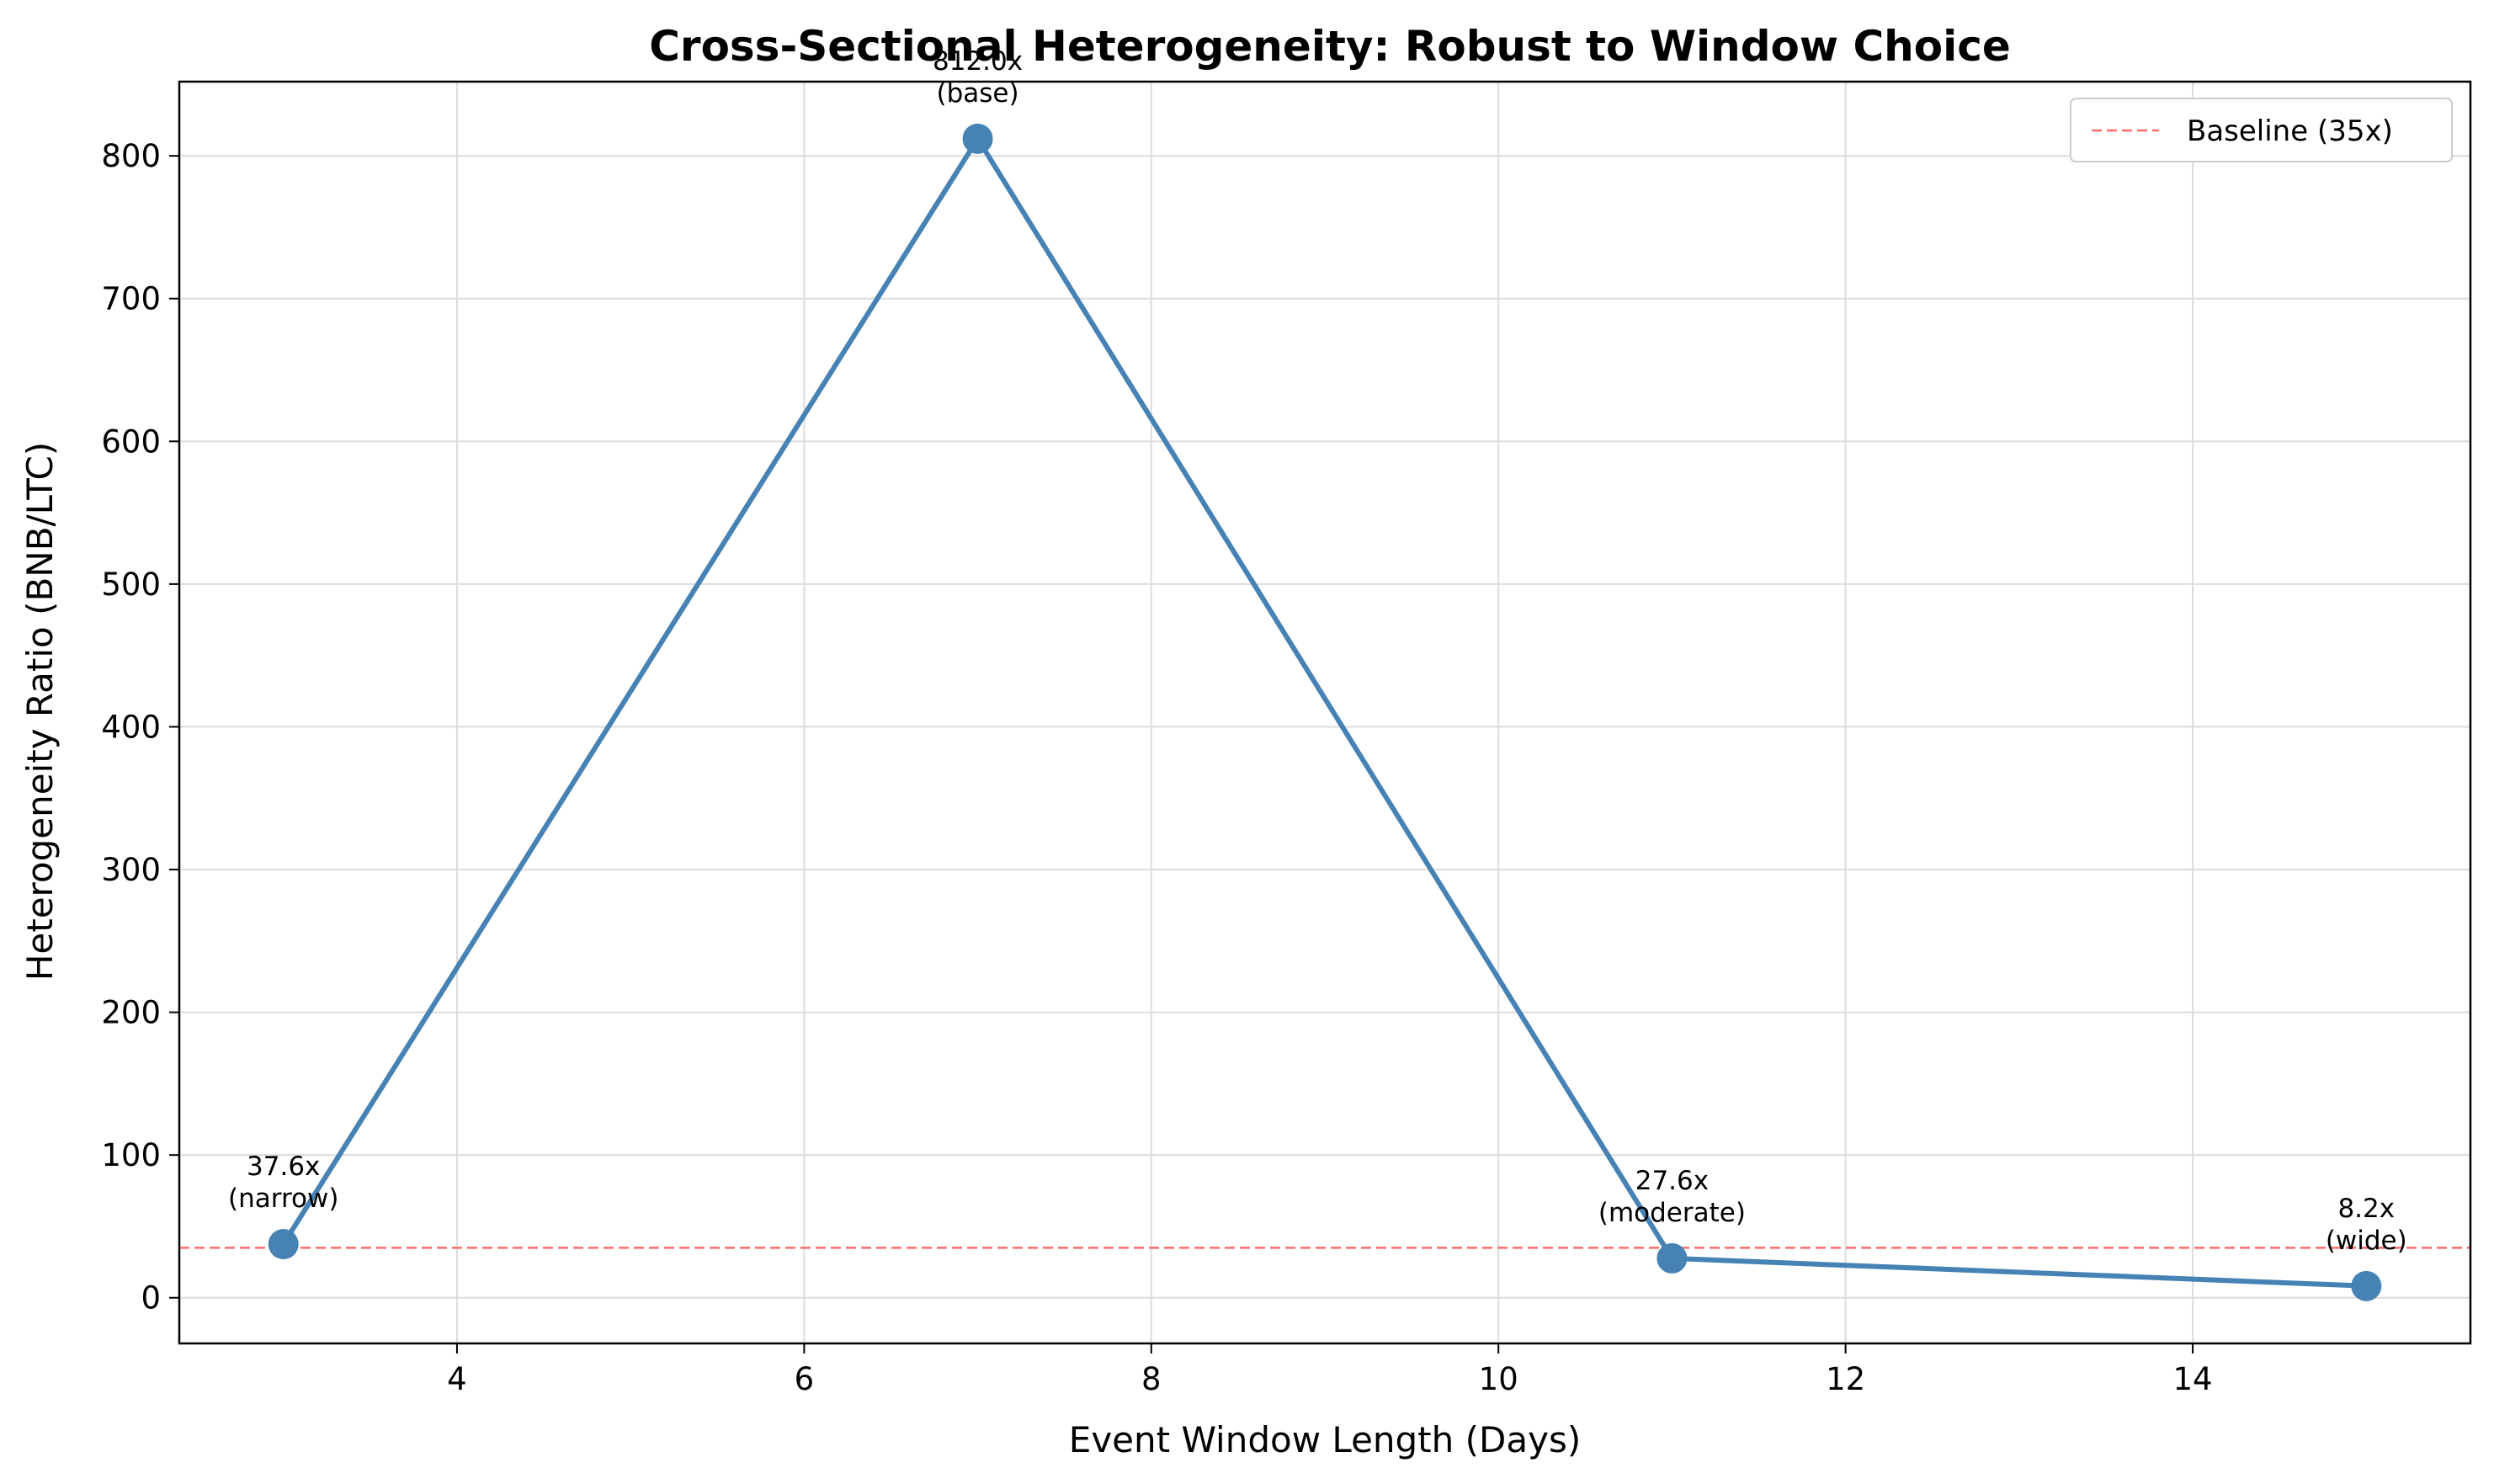  I want to click on y-tick-label: 800, so click(131, 156).